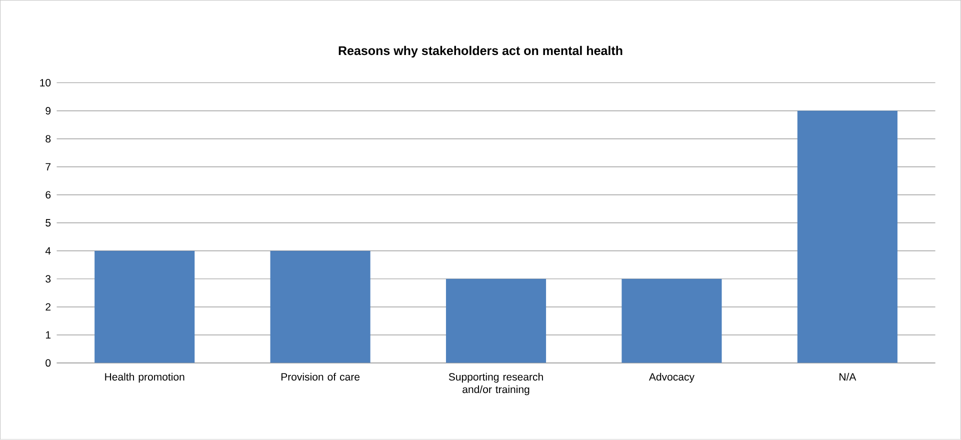 This screenshot has height=440, width=961. What do you see at coordinates (48, 223) in the screenshot?
I see `y-tick-label: 5` at bounding box center [48, 223].